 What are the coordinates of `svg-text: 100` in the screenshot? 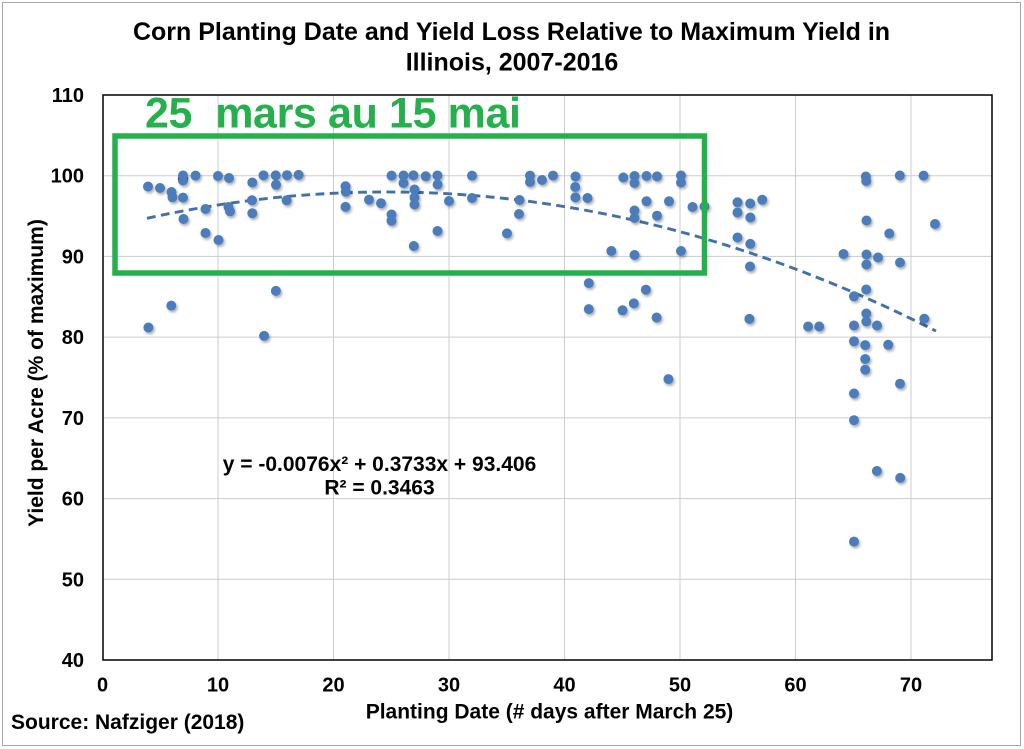 It's located at (67, 177).